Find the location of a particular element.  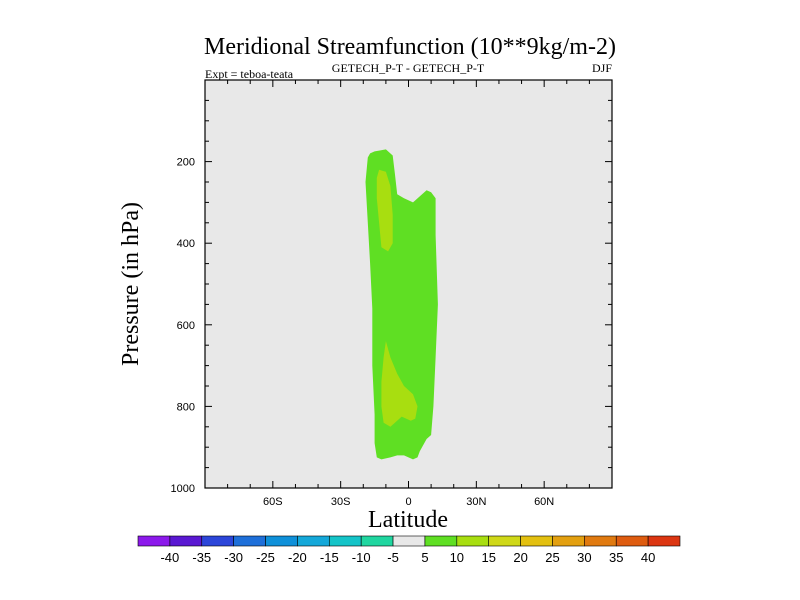

y-tick-label: 400 is located at coordinates (186, 244).